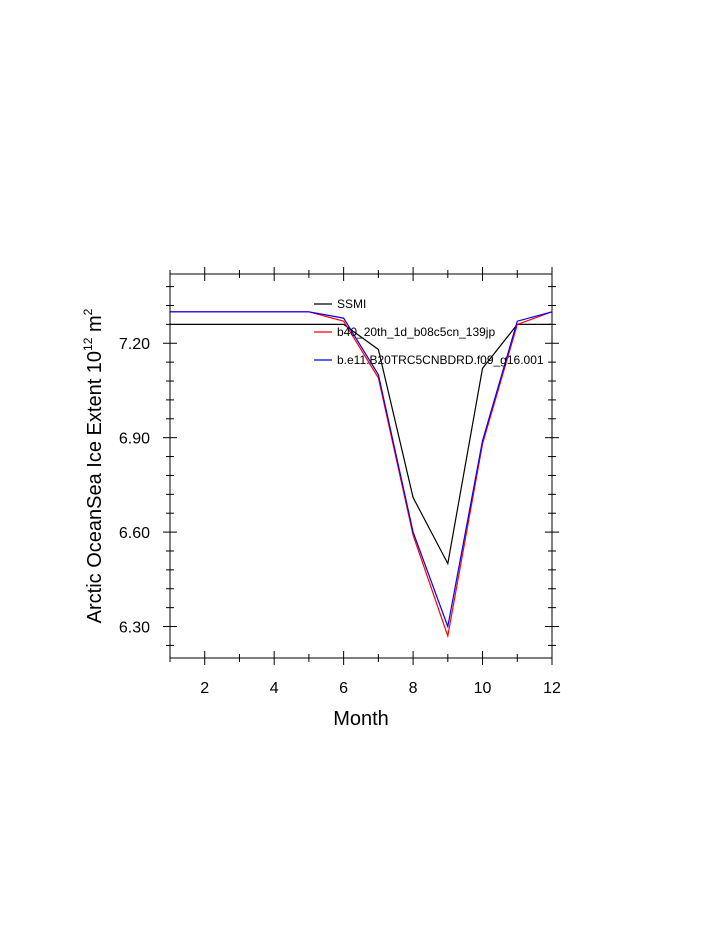 The width and height of the screenshot is (723, 935). What do you see at coordinates (343, 688) in the screenshot?
I see `x-tick-label: 6` at bounding box center [343, 688].